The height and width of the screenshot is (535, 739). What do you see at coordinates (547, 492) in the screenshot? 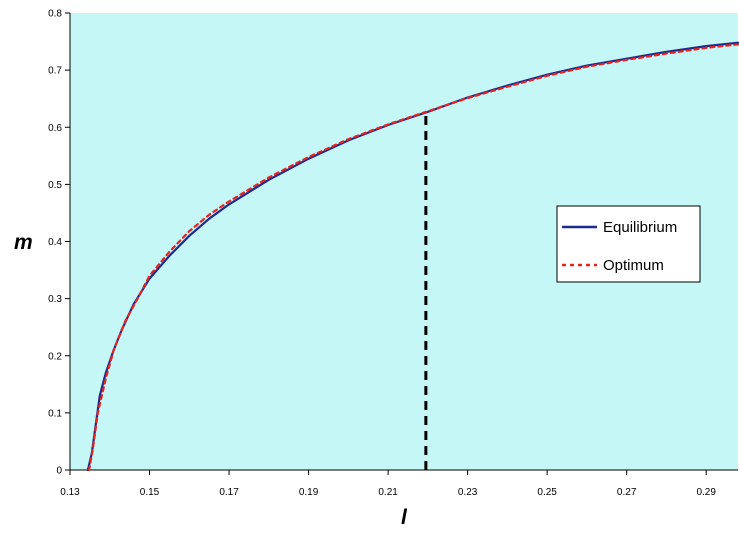
I see `x-tick-label: 0.25` at bounding box center [547, 492].